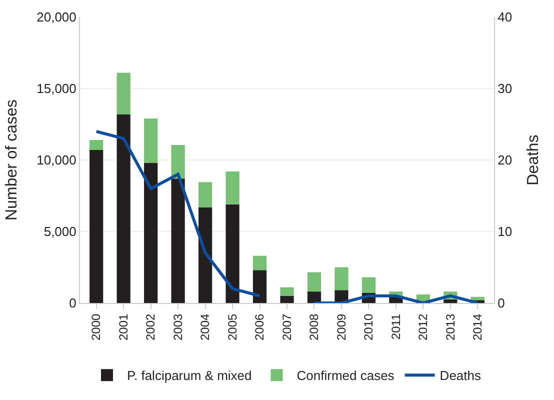 The image size is (554, 400). Describe the element at coordinates (369, 327) in the screenshot. I see `x-tick-label: 2010` at that location.